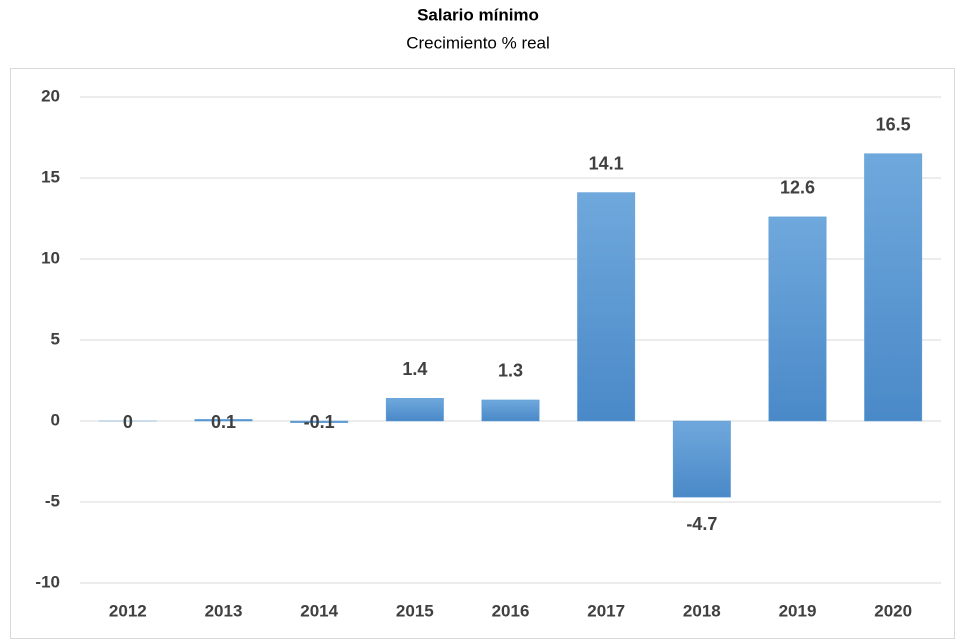 This screenshot has height=639, width=956. I want to click on y-tick-label: 10, so click(50, 257).